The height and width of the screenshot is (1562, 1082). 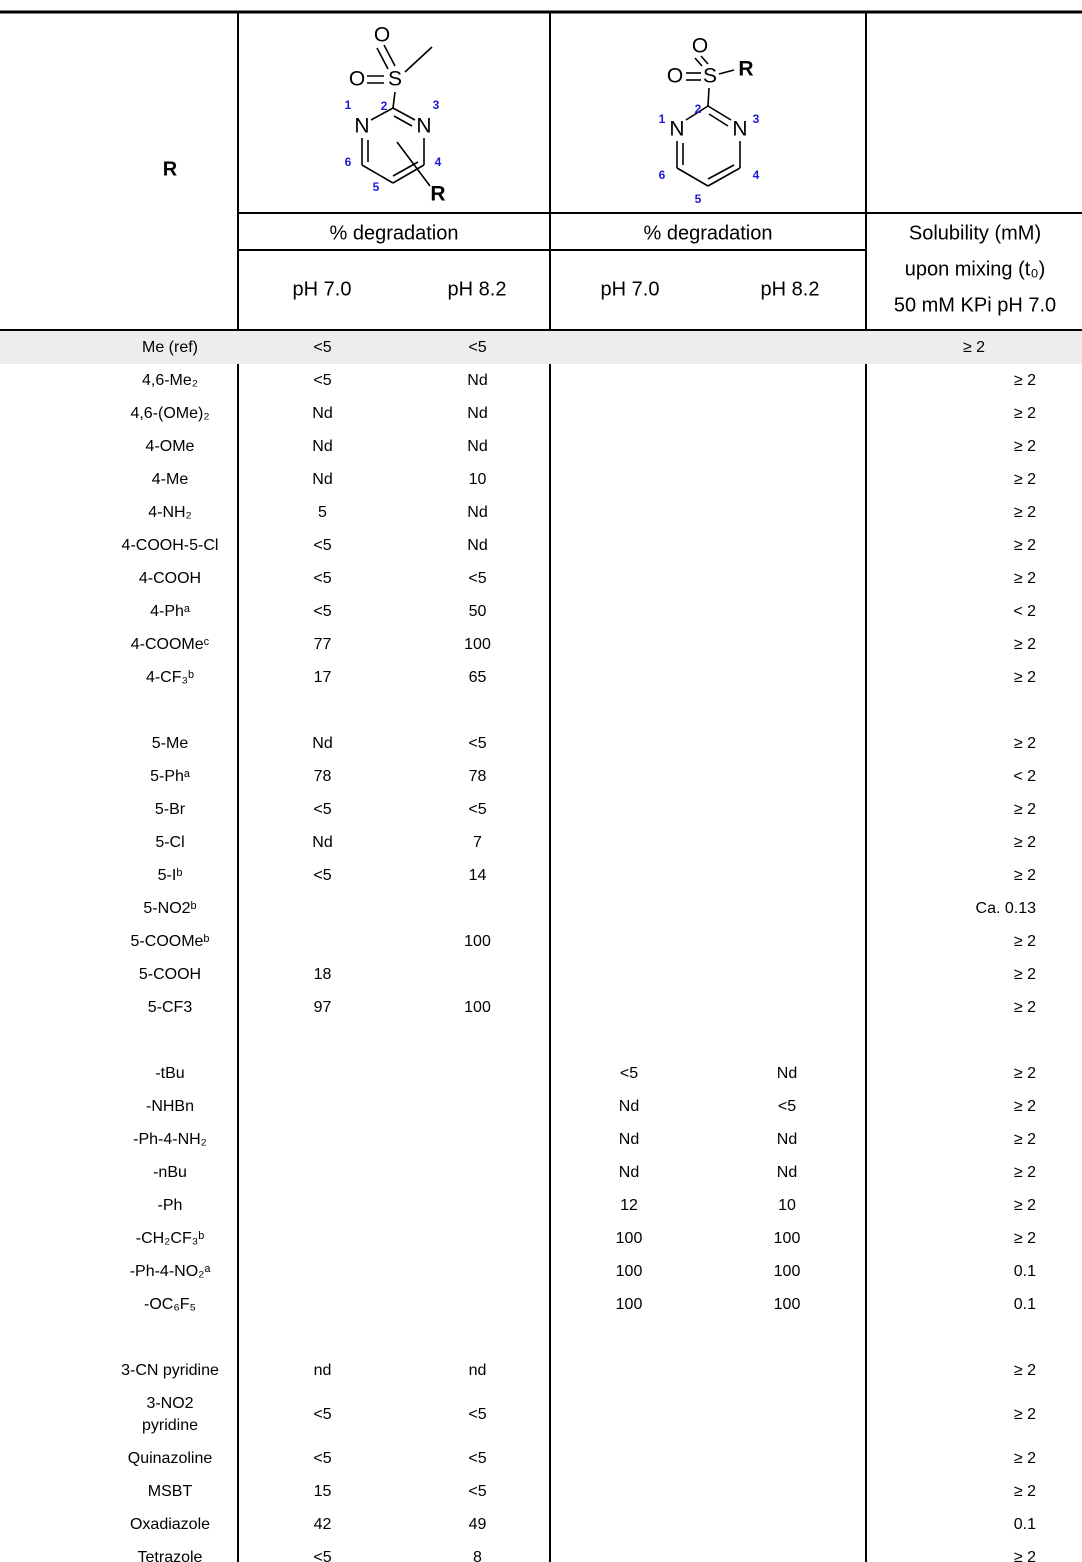 What do you see at coordinates (119, 1491) in the screenshot?
I see `r-cell: MSBT` at bounding box center [119, 1491].